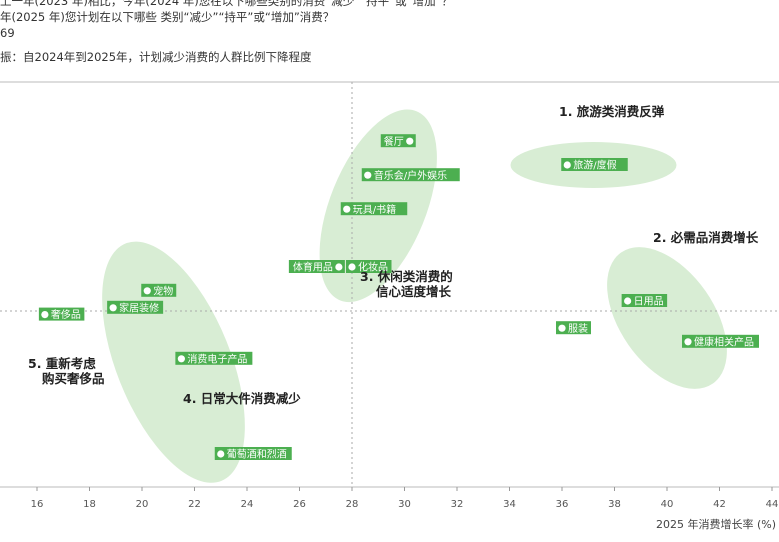 This screenshot has height=542, width=779. Describe the element at coordinates (299, 504) in the screenshot. I see `x-tick-label: 26` at that location.